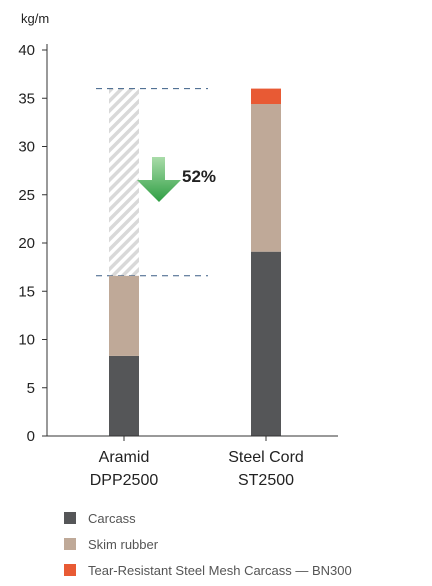 This screenshot has height=586, width=432. Describe the element at coordinates (266, 480) in the screenshot. I see `category-label-line2: ST2500` at that location.